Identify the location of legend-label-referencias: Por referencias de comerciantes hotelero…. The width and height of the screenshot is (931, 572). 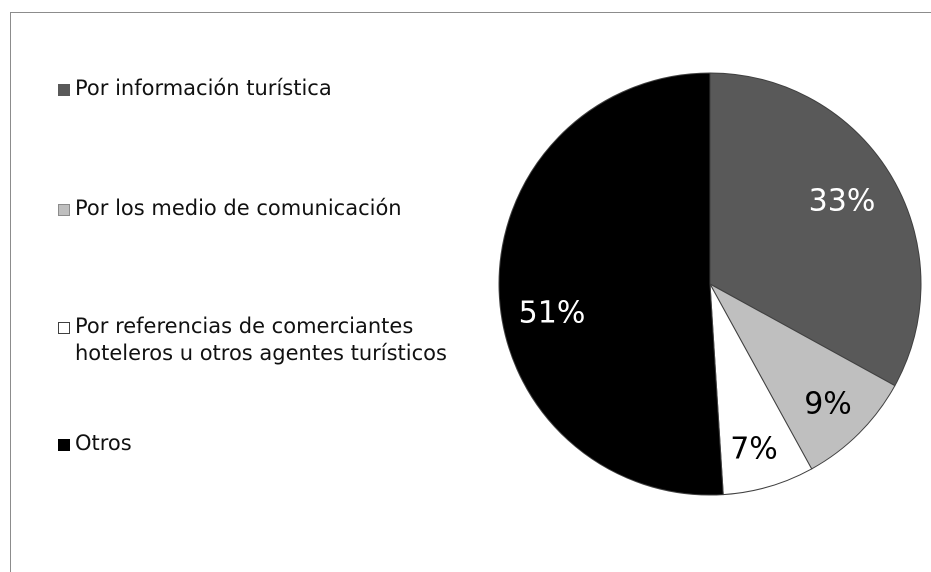
(261, 339).